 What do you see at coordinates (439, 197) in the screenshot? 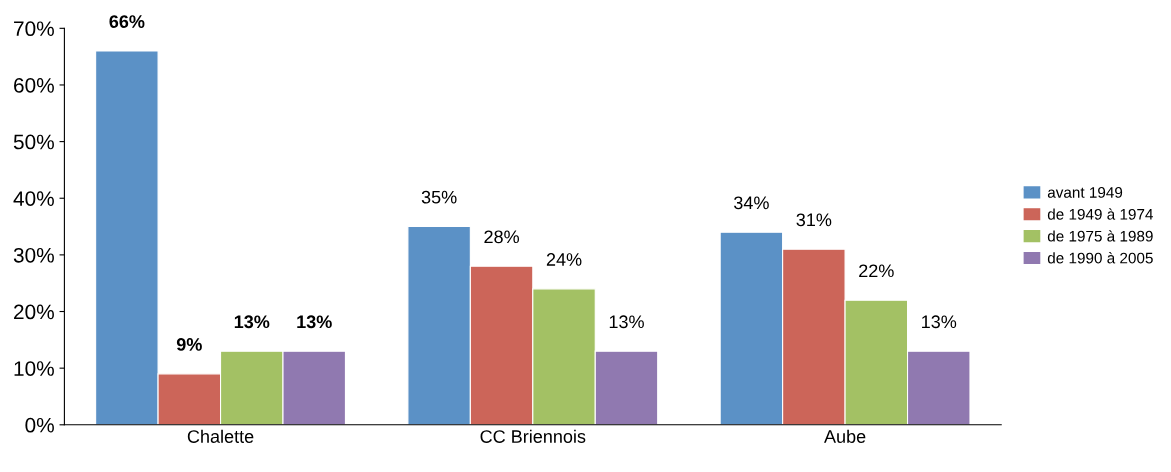
I see `data-label: 35%` at bounding box center [439, 197].